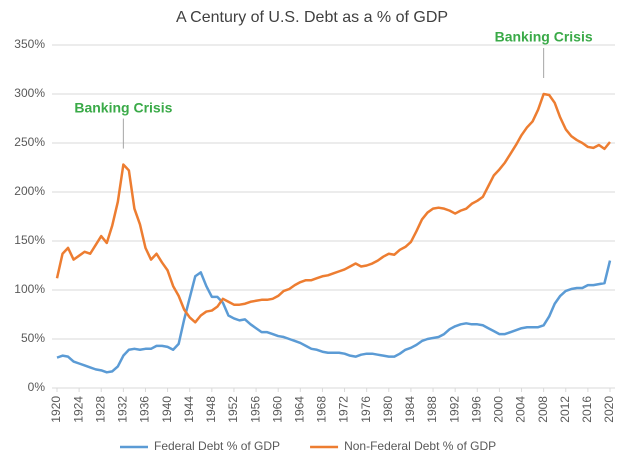  Describe the element at coordinates (543, 409) in the screenshot. I see `x-tick-label: 2008` at that location.